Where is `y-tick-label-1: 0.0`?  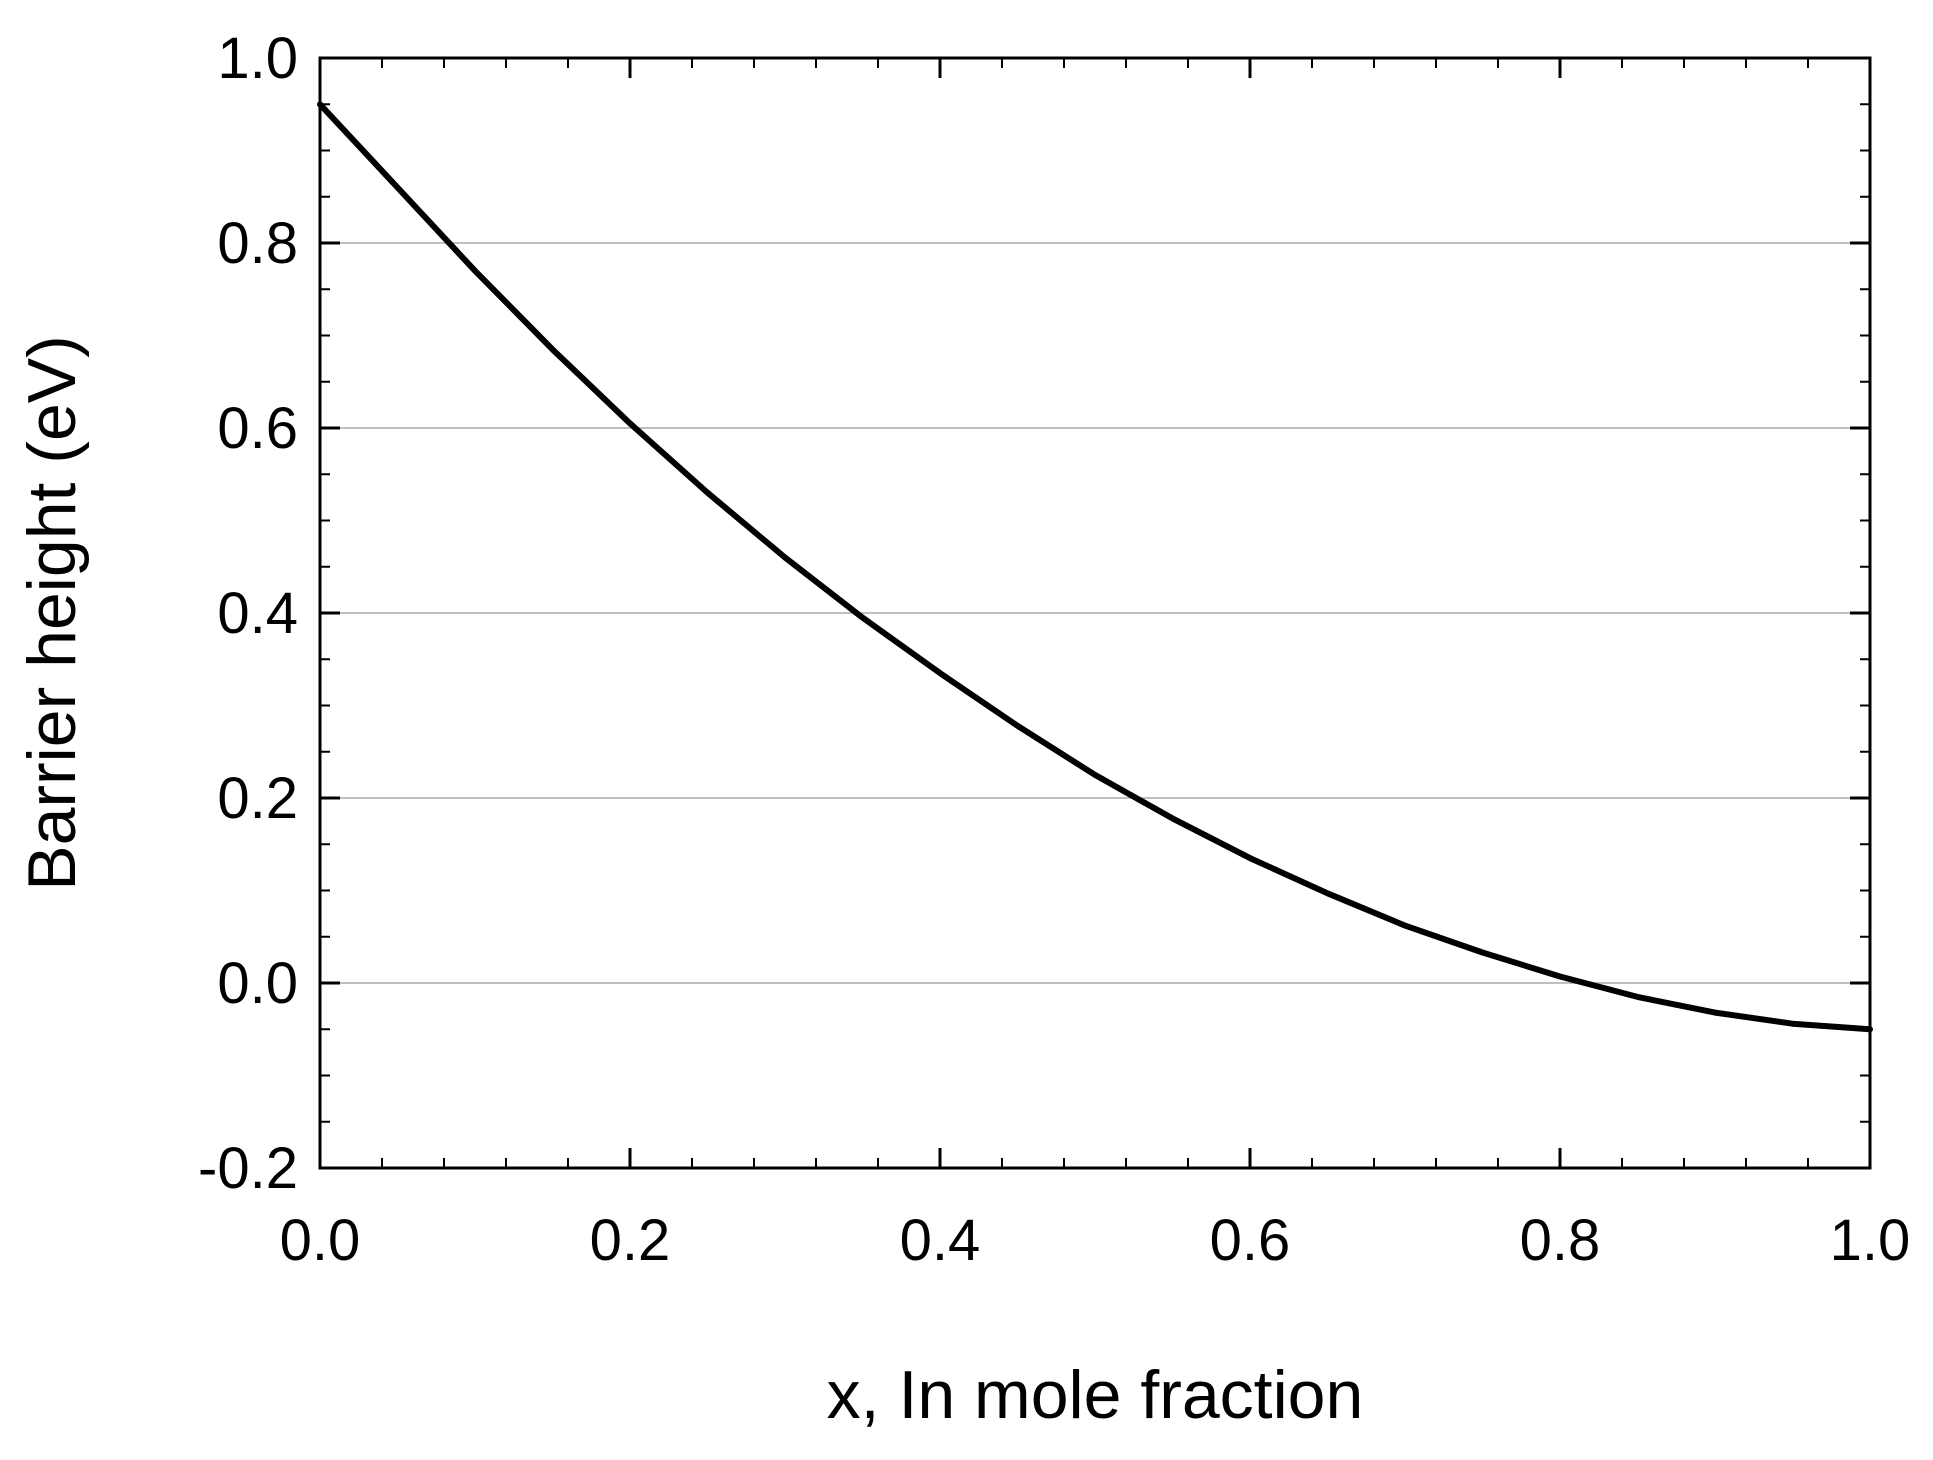
y-tick-label-1: 0.0 is located at coordinates (257, 983).